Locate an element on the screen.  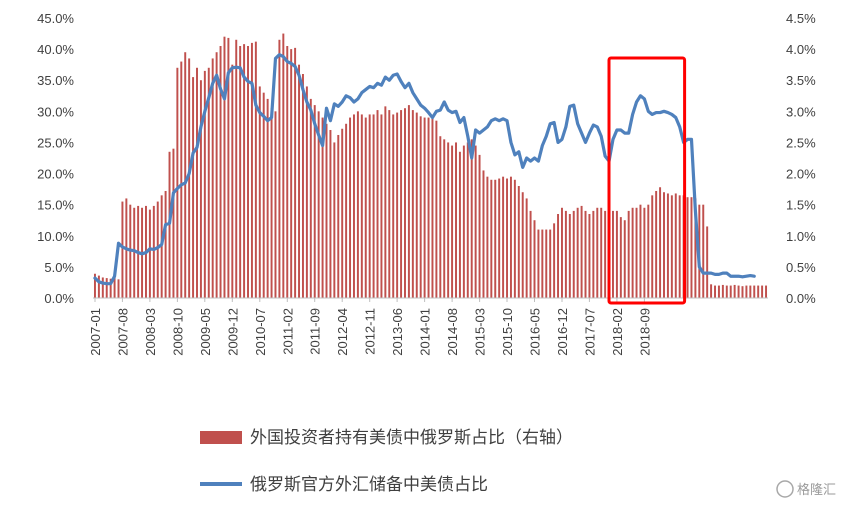
x-tick-label: 2012-04 is located at coordinates (342, 332).